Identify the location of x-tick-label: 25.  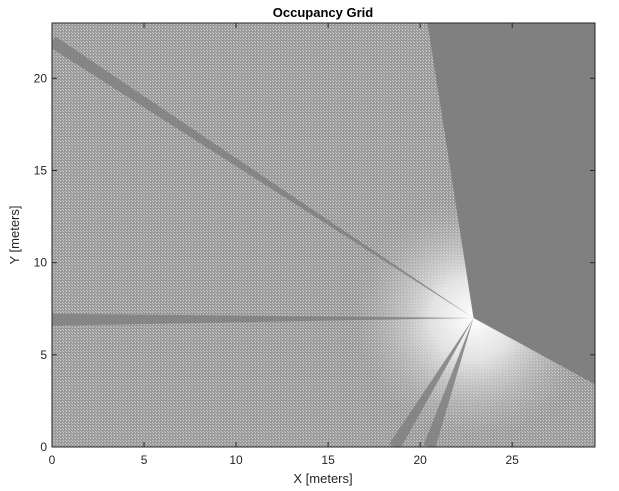
(512, 460).